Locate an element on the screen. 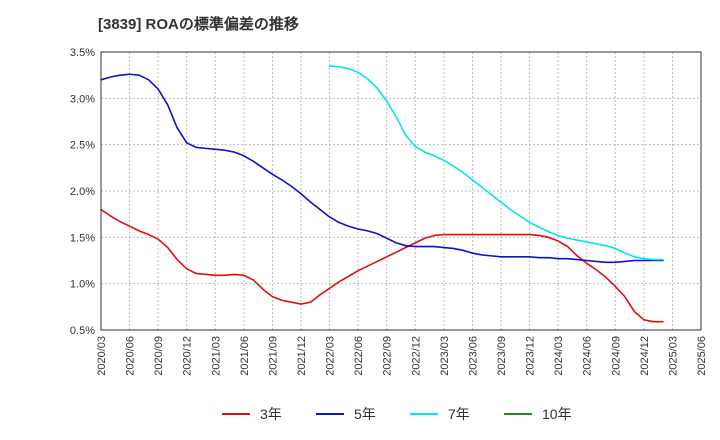 The image size is (720, 440). x-tick-label: 2021/09 is located at coordinates (273, 356).